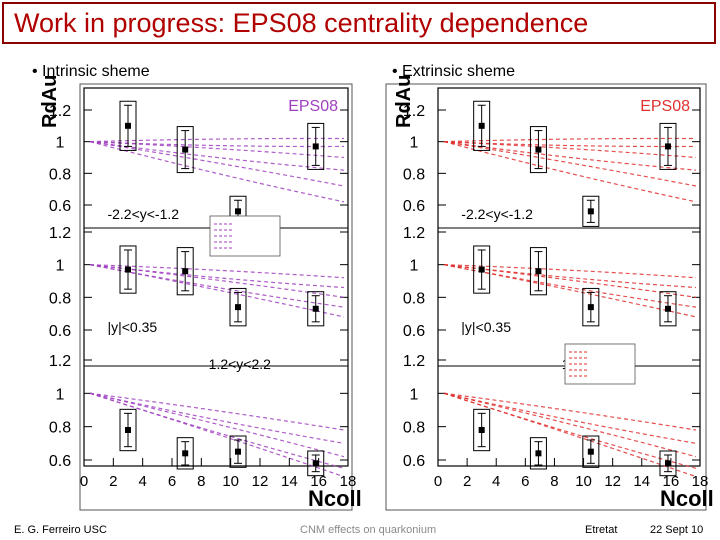 This screenshot has height=540, width=720. Describe the element at coordinates (496, 481) in the screenshot. I see `x-tick-label: 4` at that location.